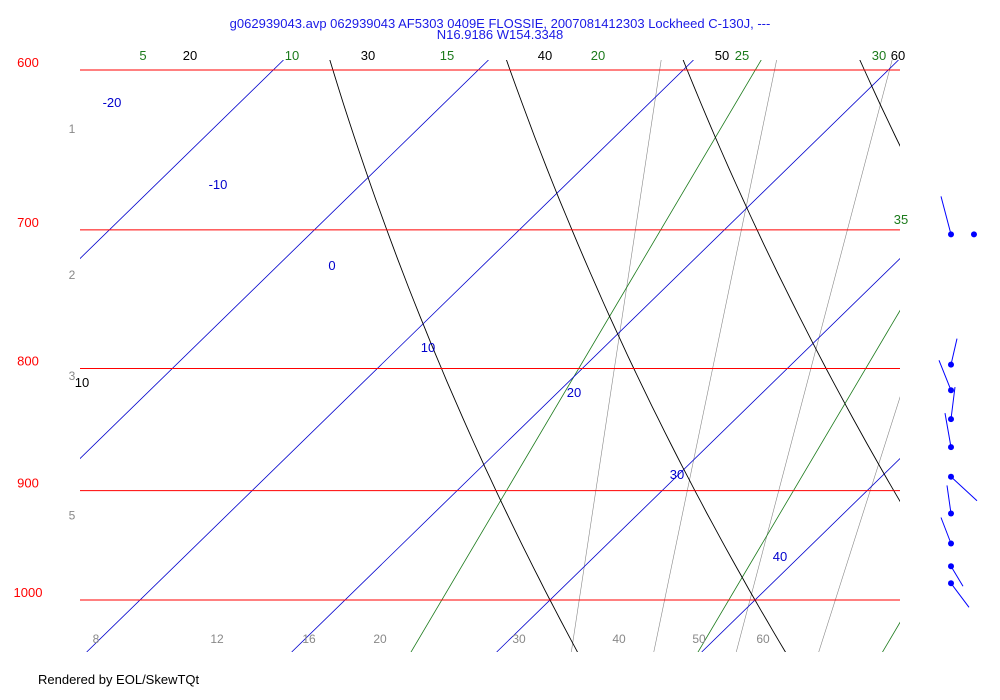  What do you see at coordinates (28, 222) in the screenshot?
I see `pressure-label: 700` at bounding box center [28, 222].